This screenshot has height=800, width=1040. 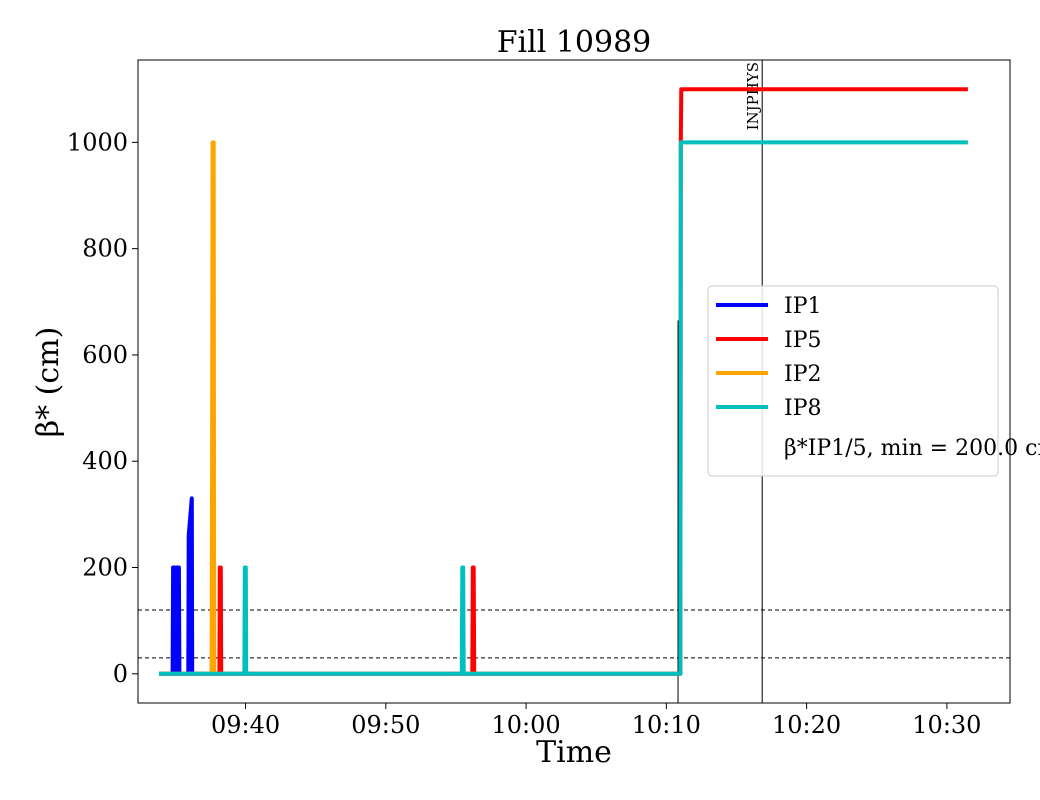 I want to click on legend-label-ip5: IP5, so click(x=803, y=340).